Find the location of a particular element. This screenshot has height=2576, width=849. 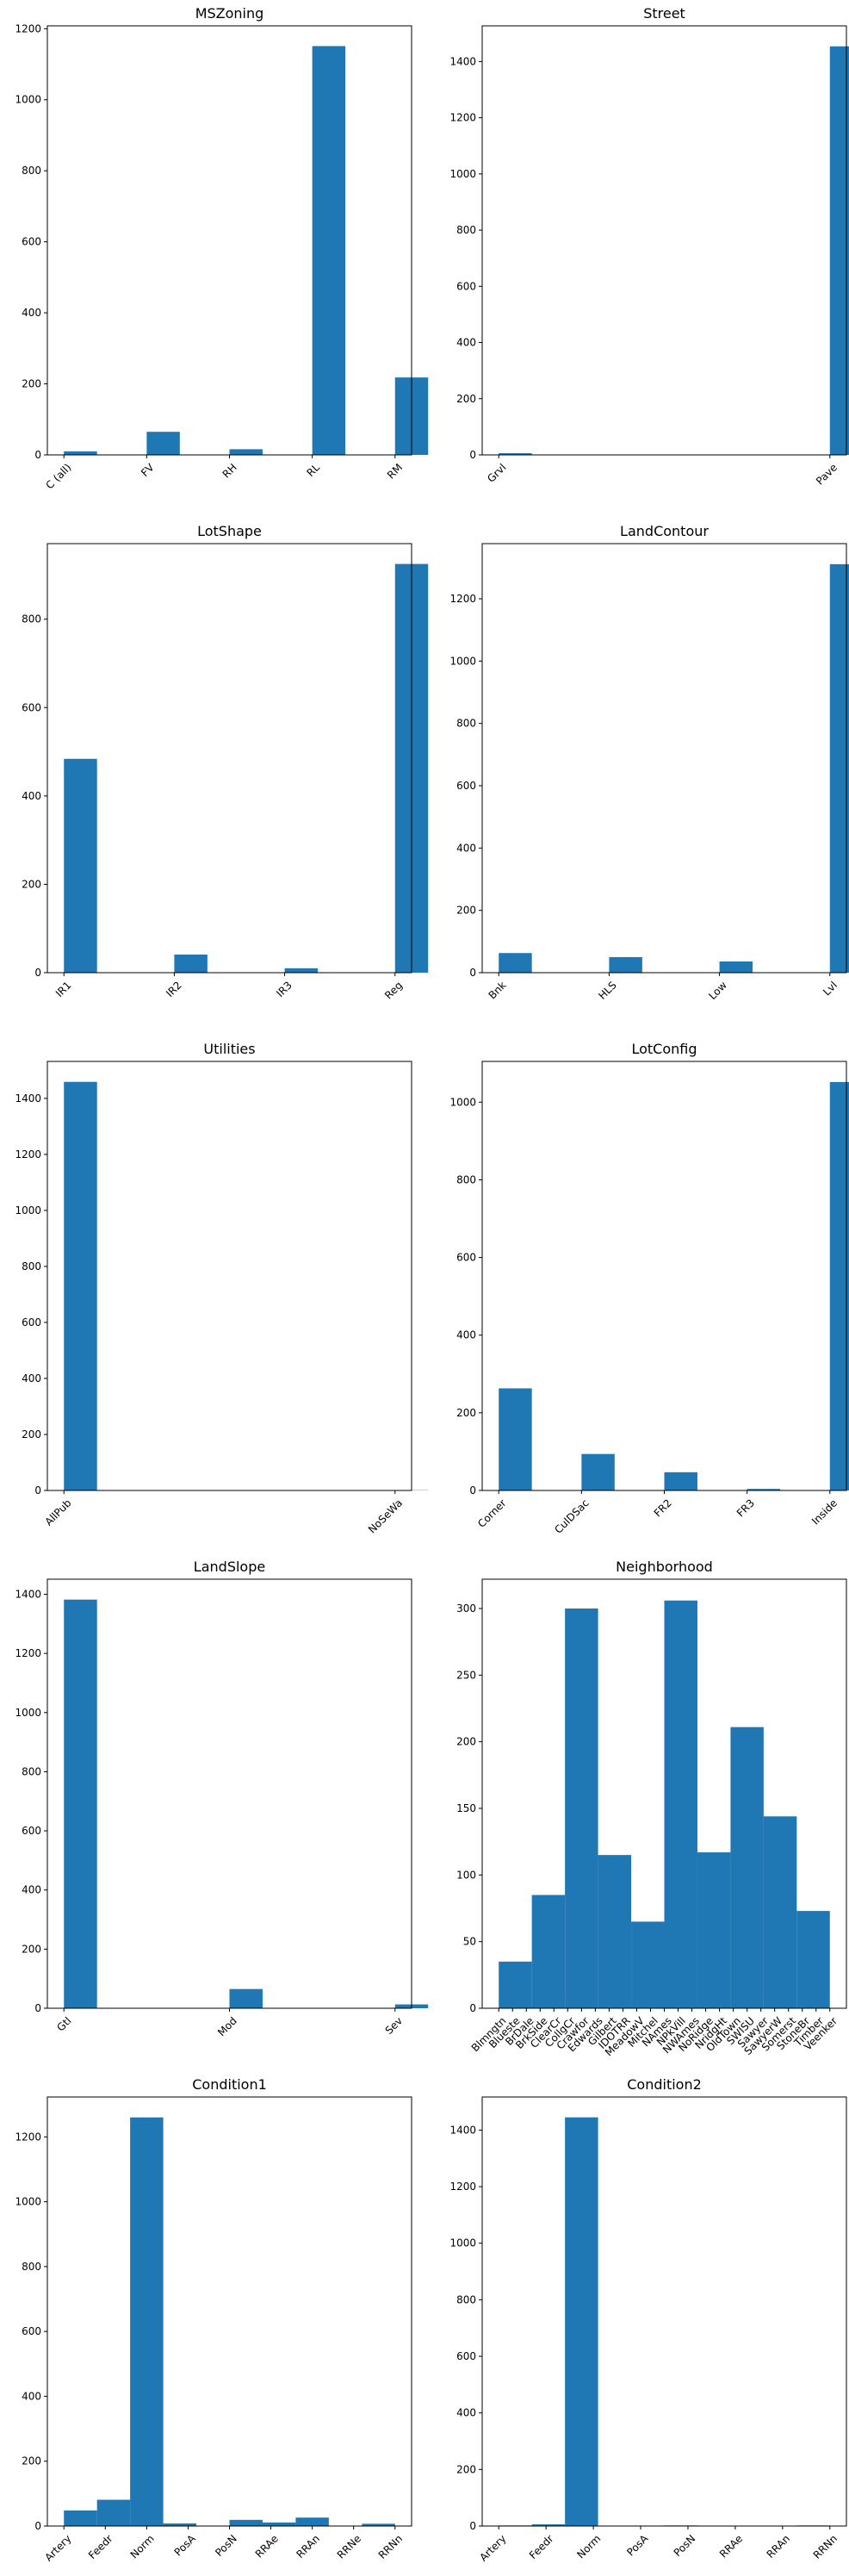

chart-title-condition2: Condition2 is located at coordinates (665, 2085).